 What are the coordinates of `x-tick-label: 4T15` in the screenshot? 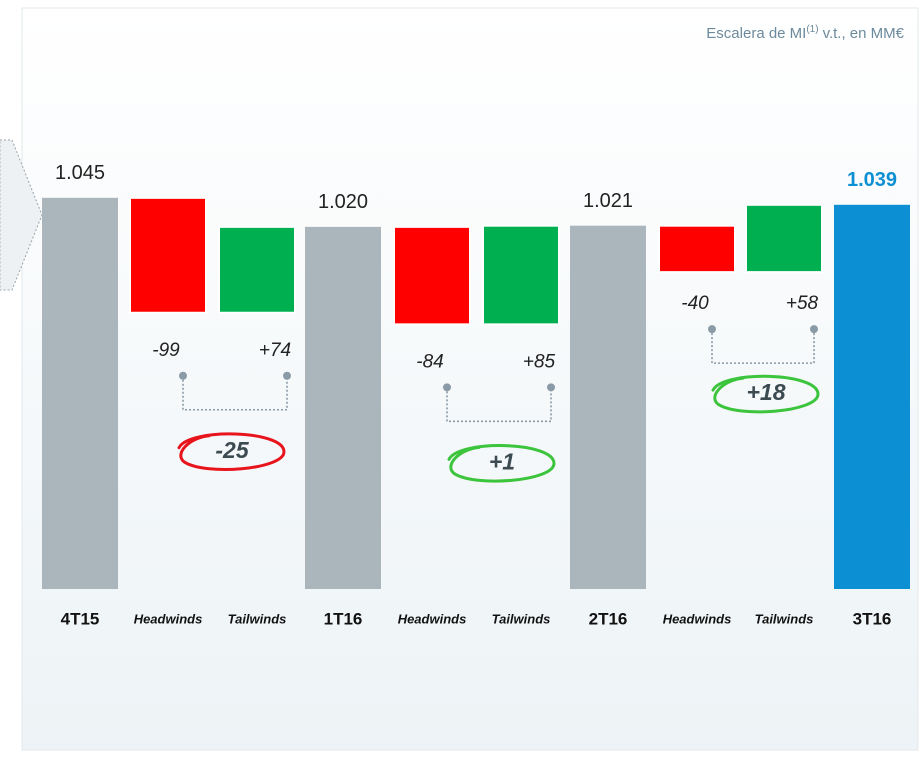 It's located at (80, 618).